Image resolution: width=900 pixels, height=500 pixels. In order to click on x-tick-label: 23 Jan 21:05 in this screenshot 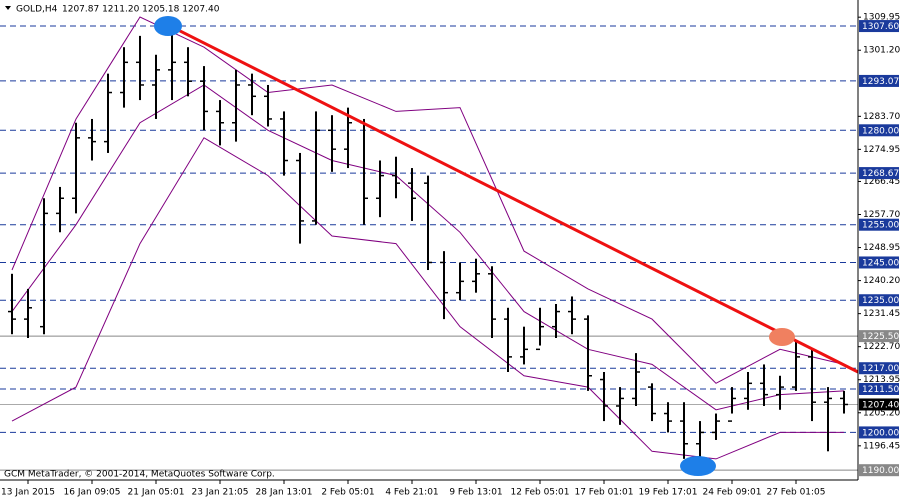, I will do `click(220, 493)`.